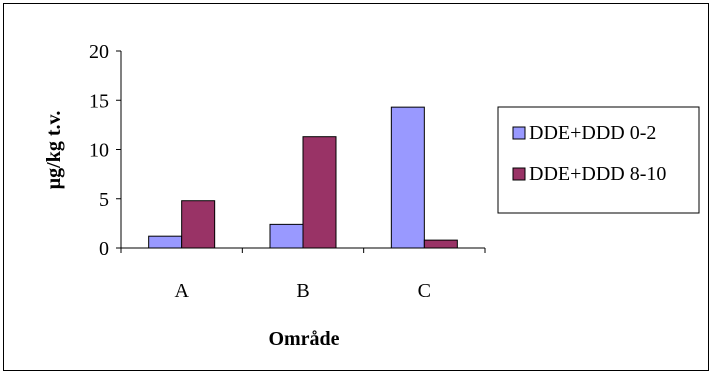  Describe the element at coordinates (99, 52) in the screenshot. I see `y-tick-label-4: 20` at that location.